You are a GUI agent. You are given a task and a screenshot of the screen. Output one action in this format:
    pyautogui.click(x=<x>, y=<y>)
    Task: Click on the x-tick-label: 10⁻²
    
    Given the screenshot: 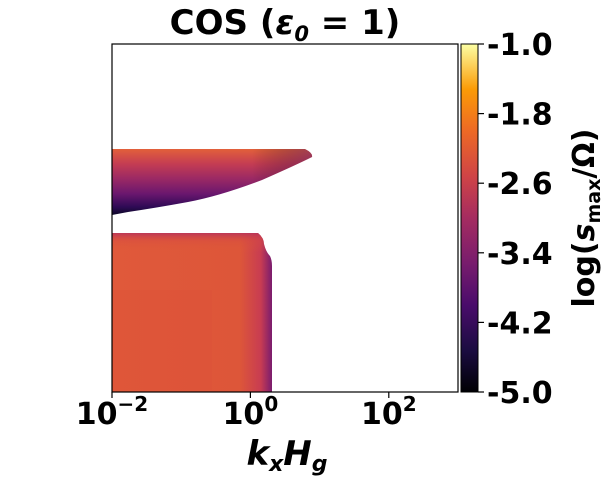 What is the action you would take?
    pyautogui.click(x=112, y=412)
    